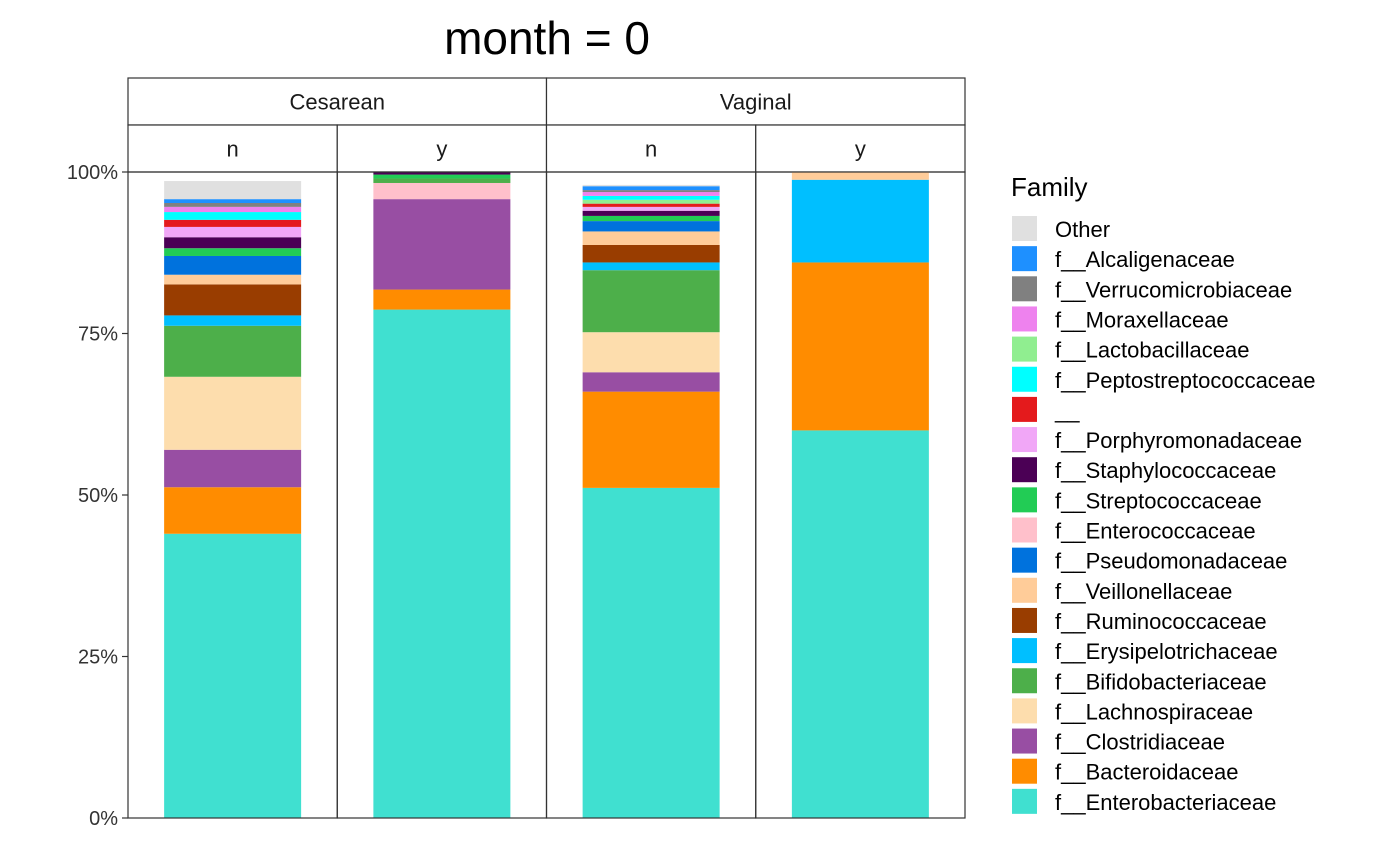  What do you see at coordinates (1132, 711) in the screenshot?
I see `legend-item: f__Lachnospiraceae` at bounding box center [1132, 711].